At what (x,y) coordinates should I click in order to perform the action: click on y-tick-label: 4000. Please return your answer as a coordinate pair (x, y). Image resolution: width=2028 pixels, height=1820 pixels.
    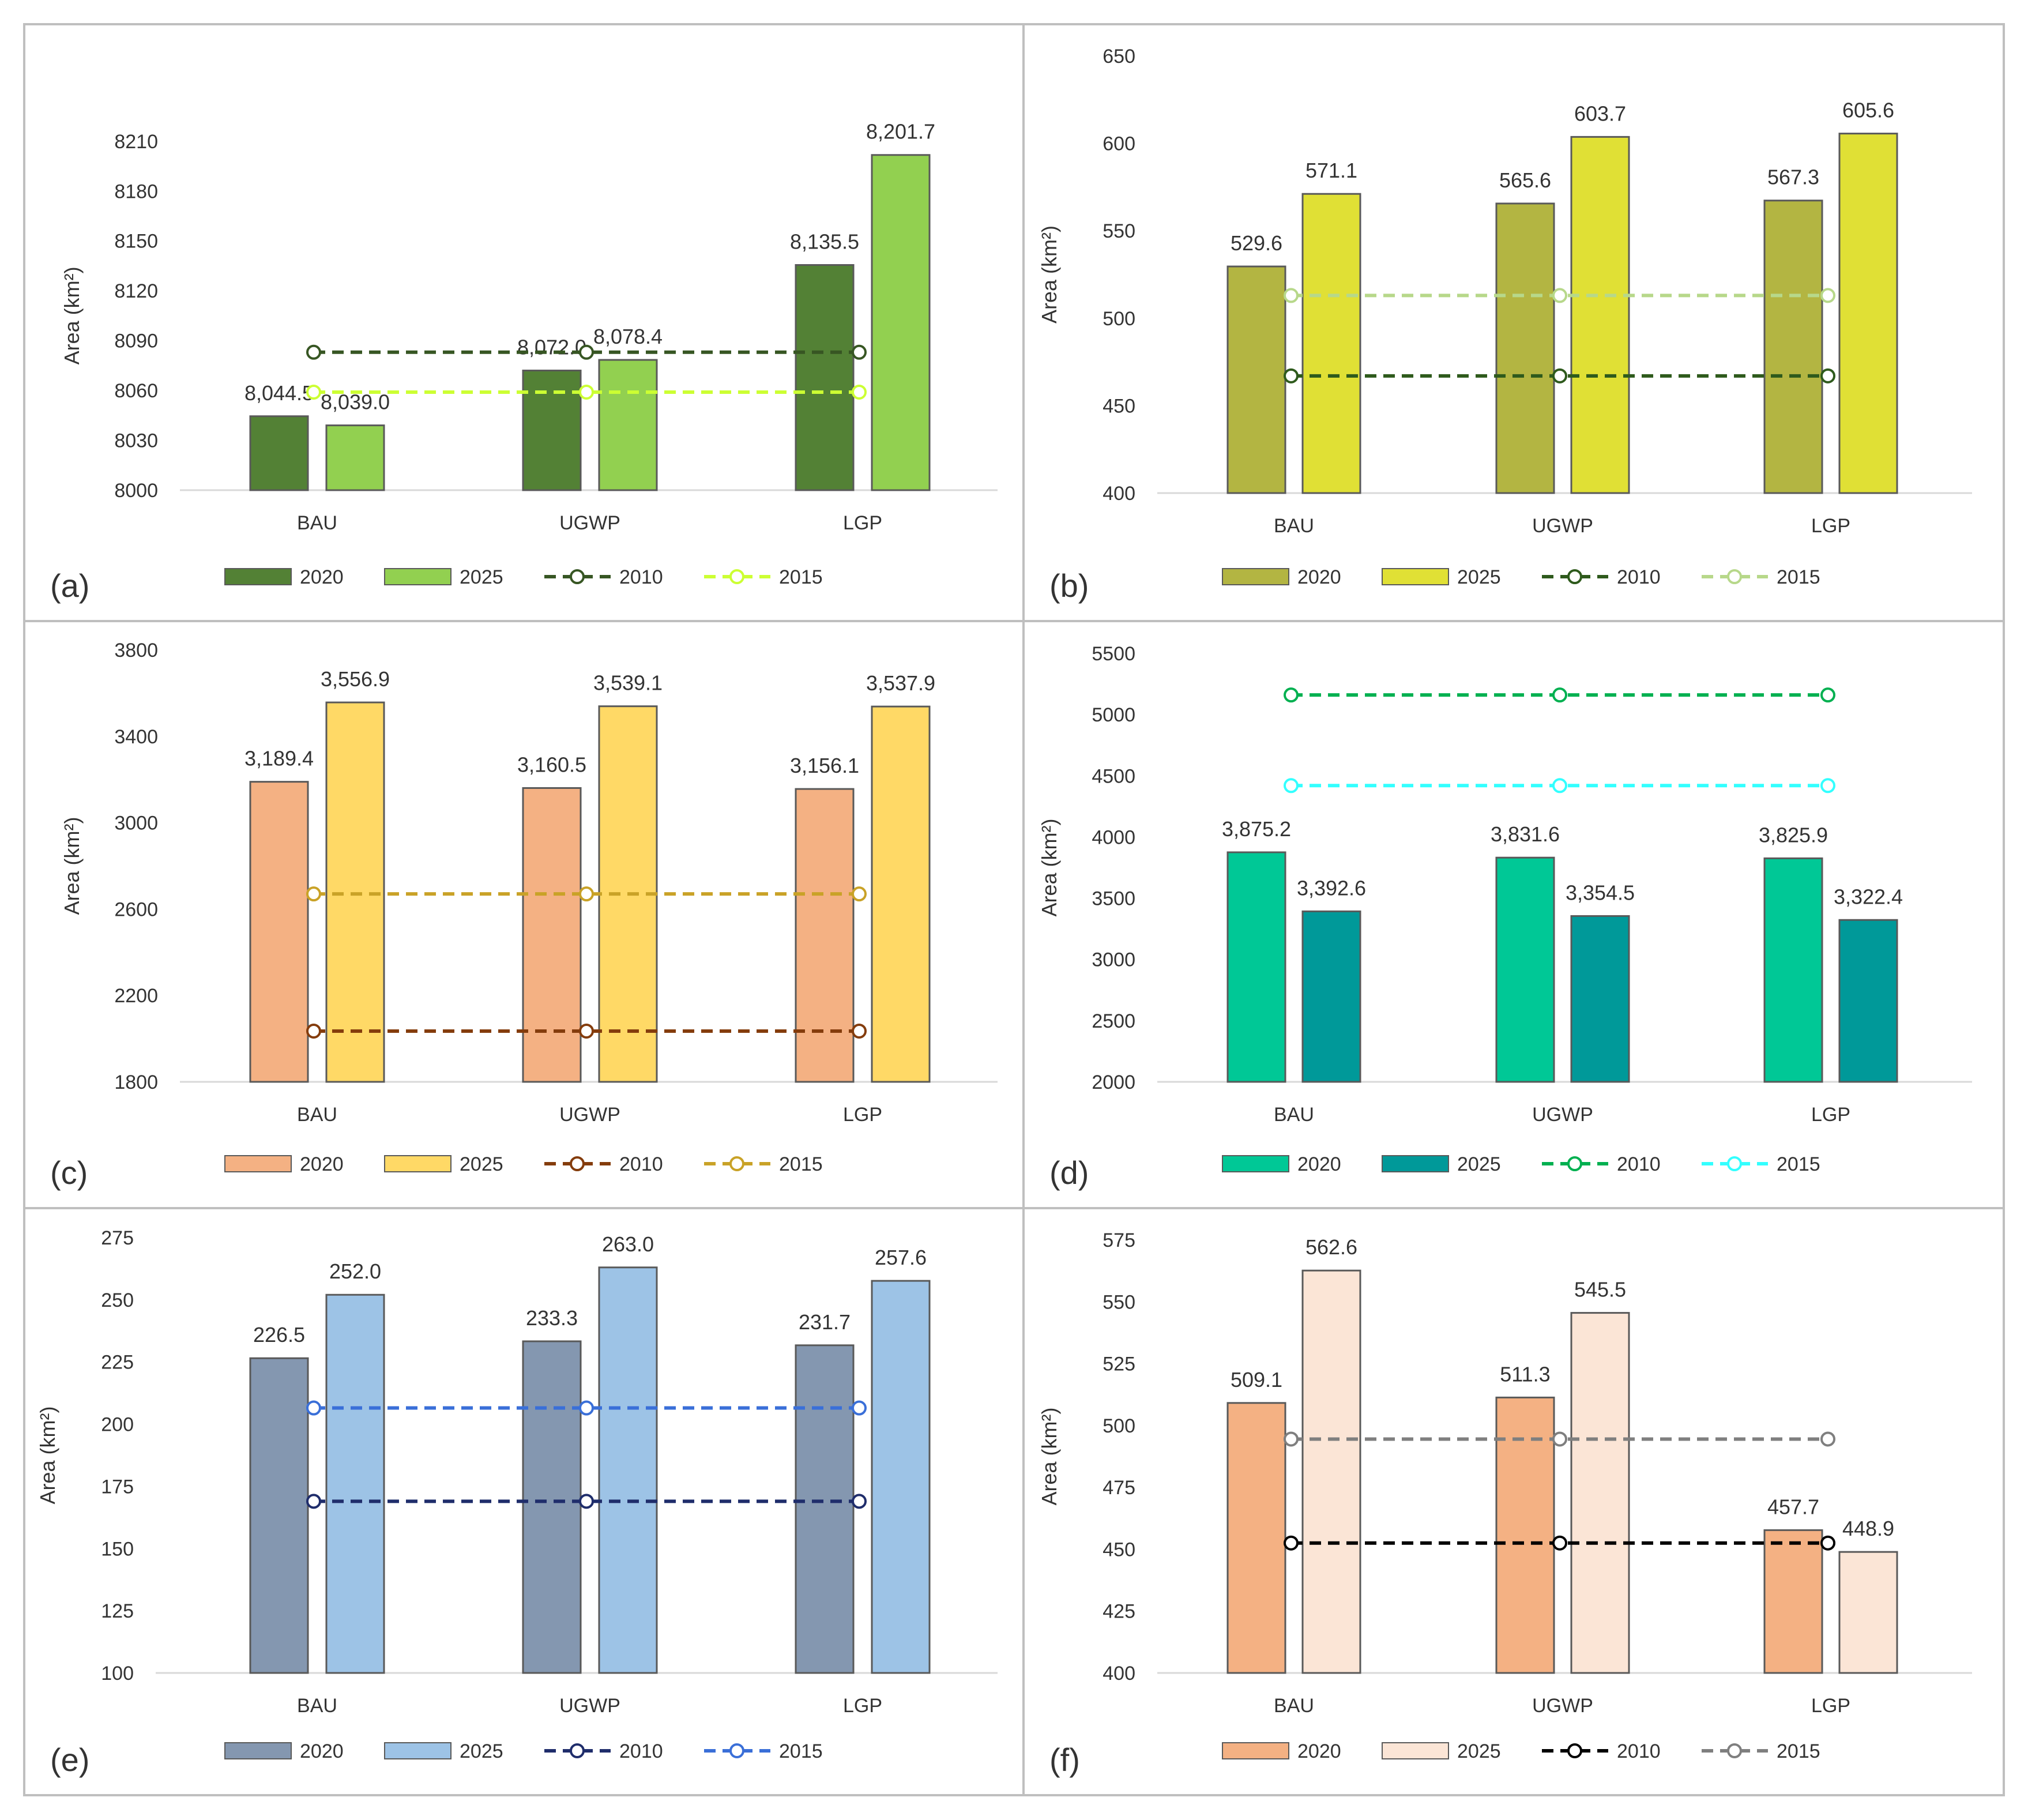
    Looking at the image, I should click on (1113, 837).